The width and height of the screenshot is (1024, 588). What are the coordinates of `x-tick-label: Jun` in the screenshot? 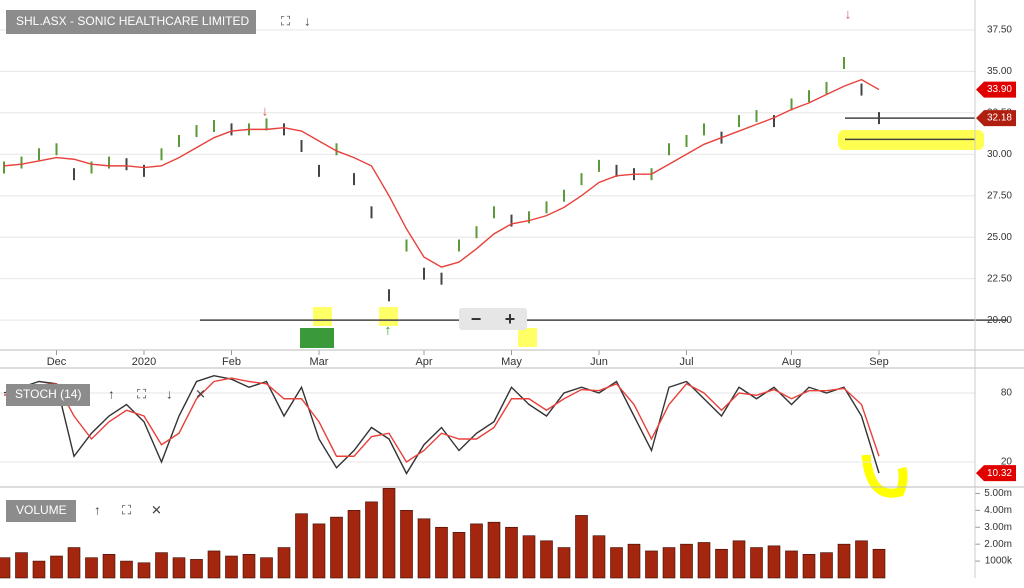 It's located at (599, 362).